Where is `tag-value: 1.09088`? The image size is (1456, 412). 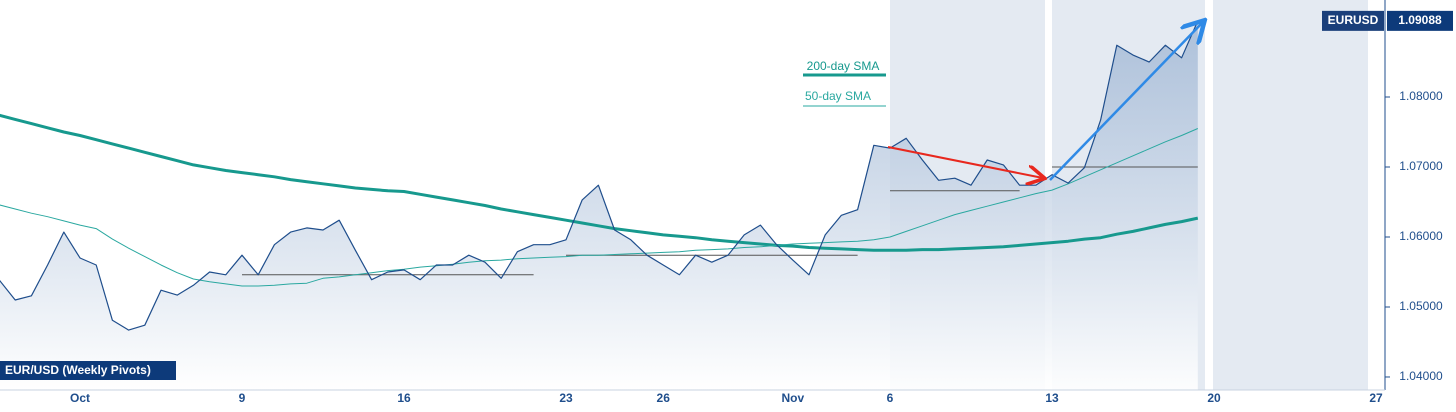
tag-value: 1.09088 is located at coordinates (1420, 20).